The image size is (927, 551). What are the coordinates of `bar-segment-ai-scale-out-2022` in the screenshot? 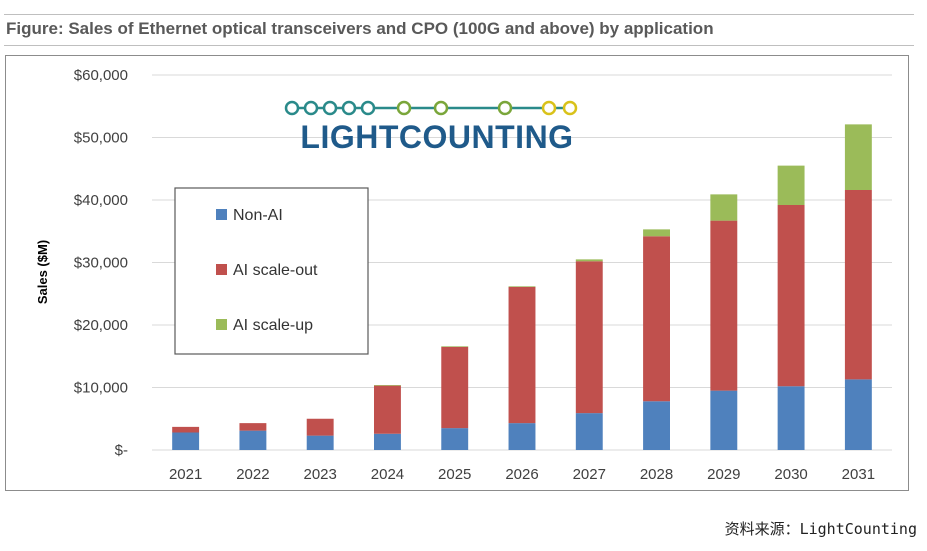 It's located at (253, 427).